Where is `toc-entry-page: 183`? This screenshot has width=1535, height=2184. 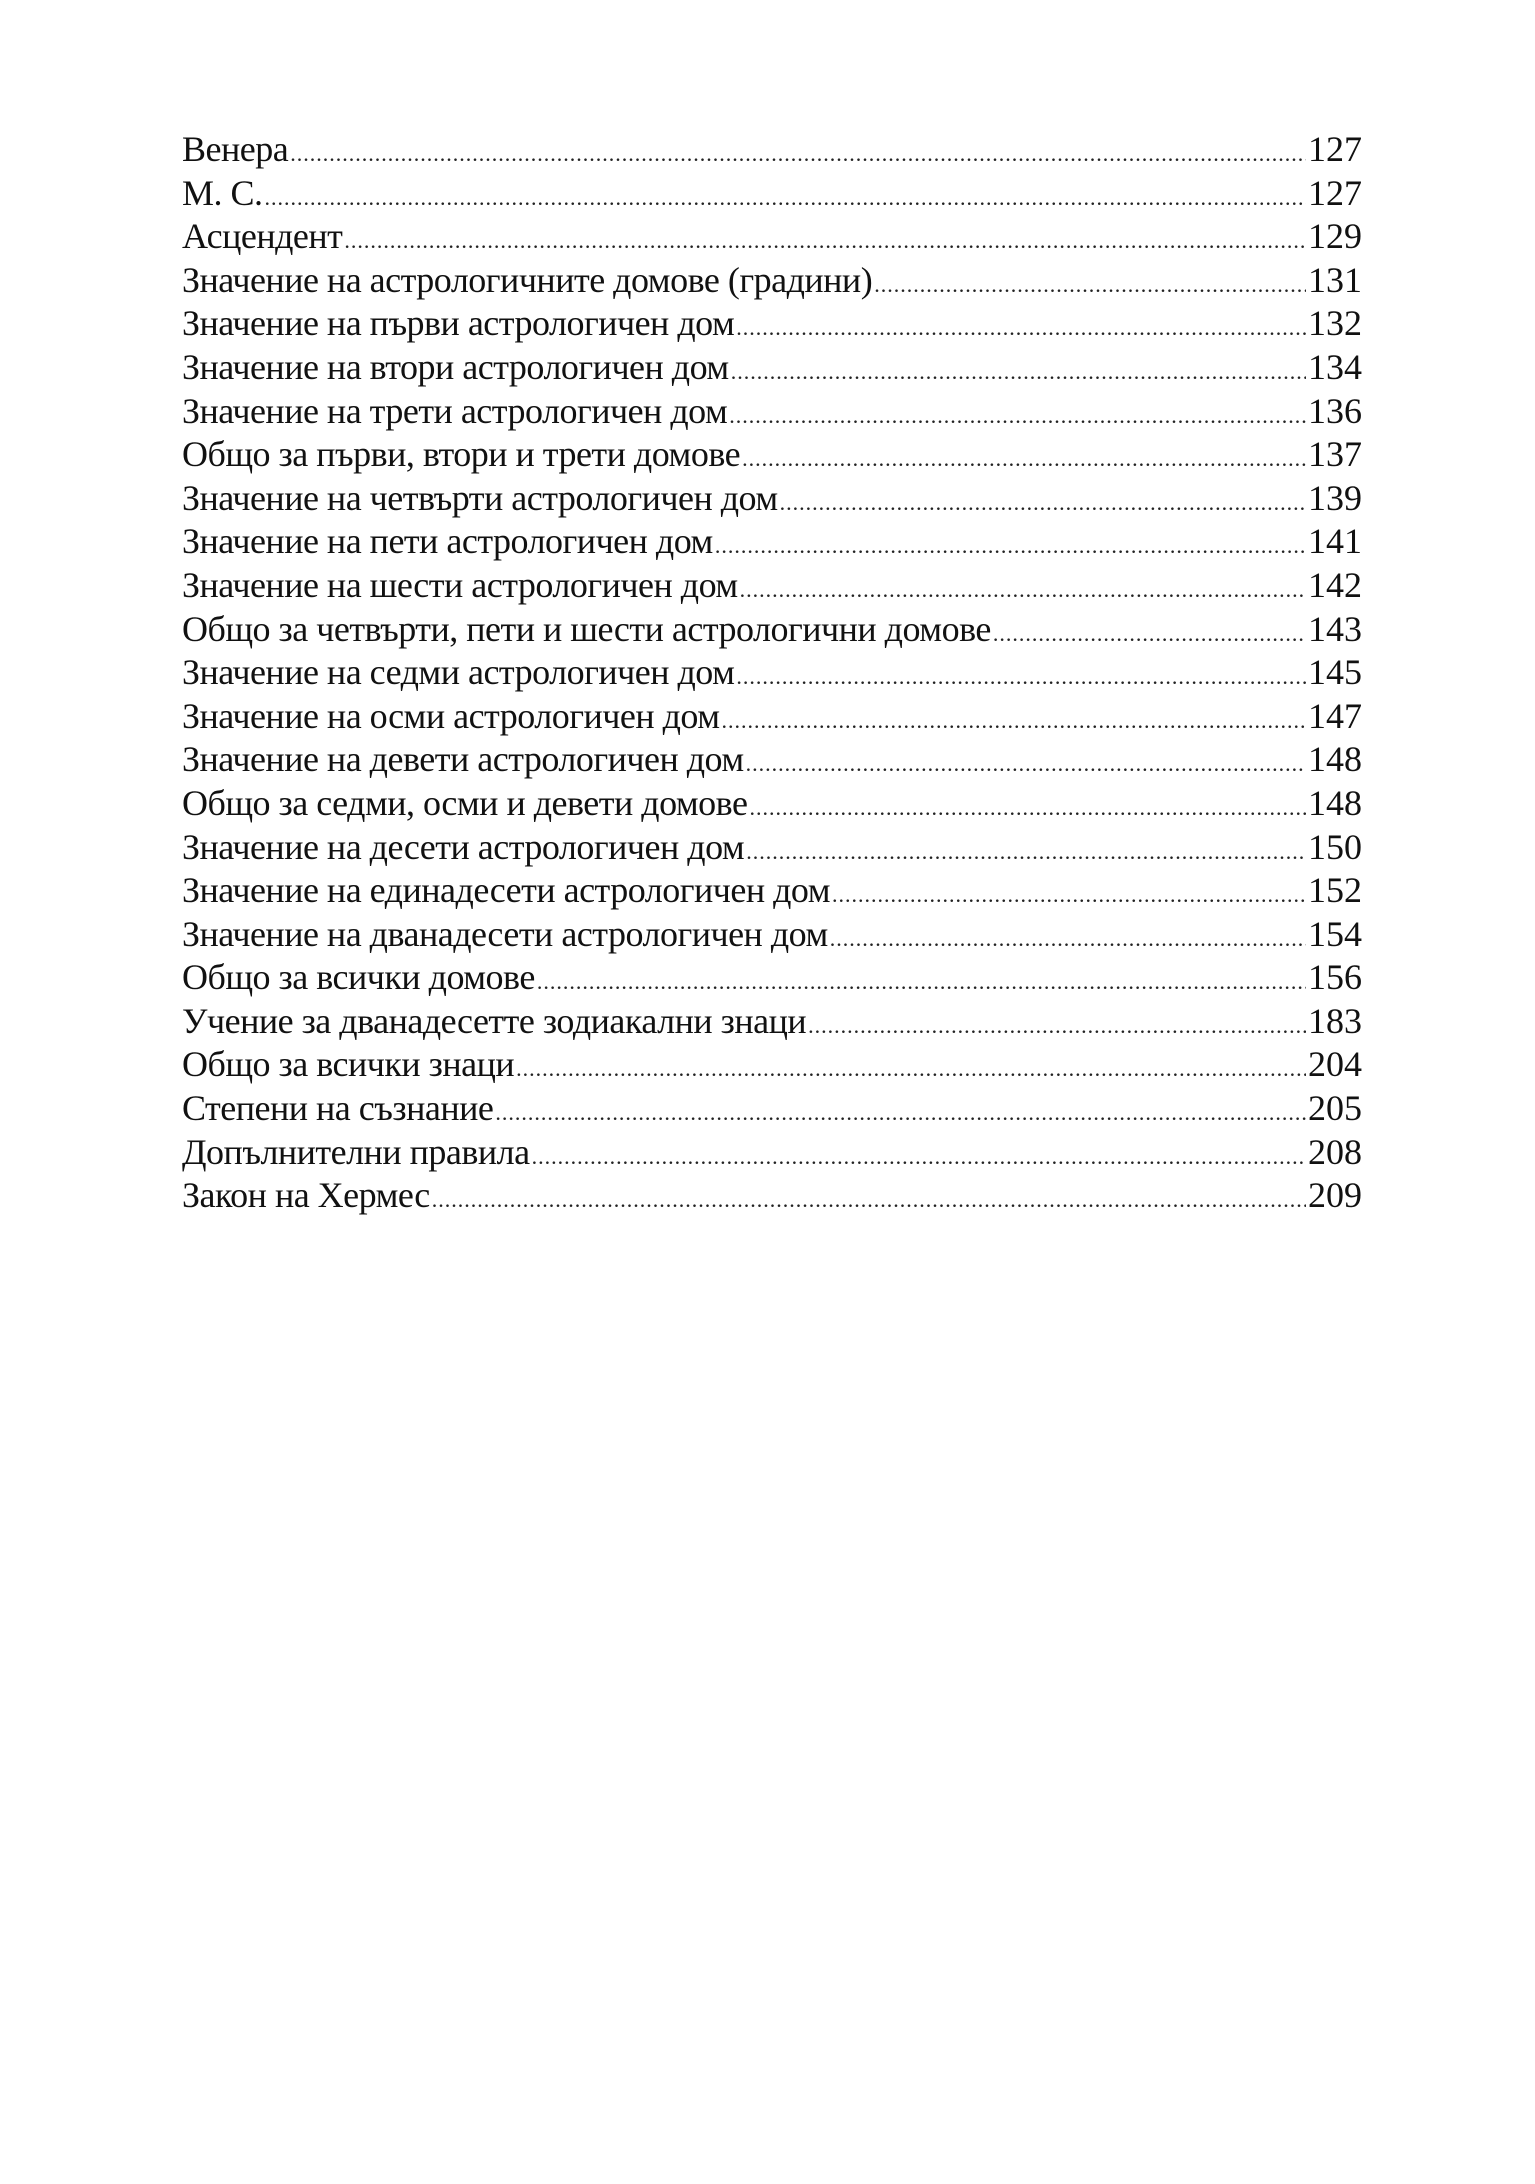 toc-entry-page: 183 is located at coordinates (1335, 1020).